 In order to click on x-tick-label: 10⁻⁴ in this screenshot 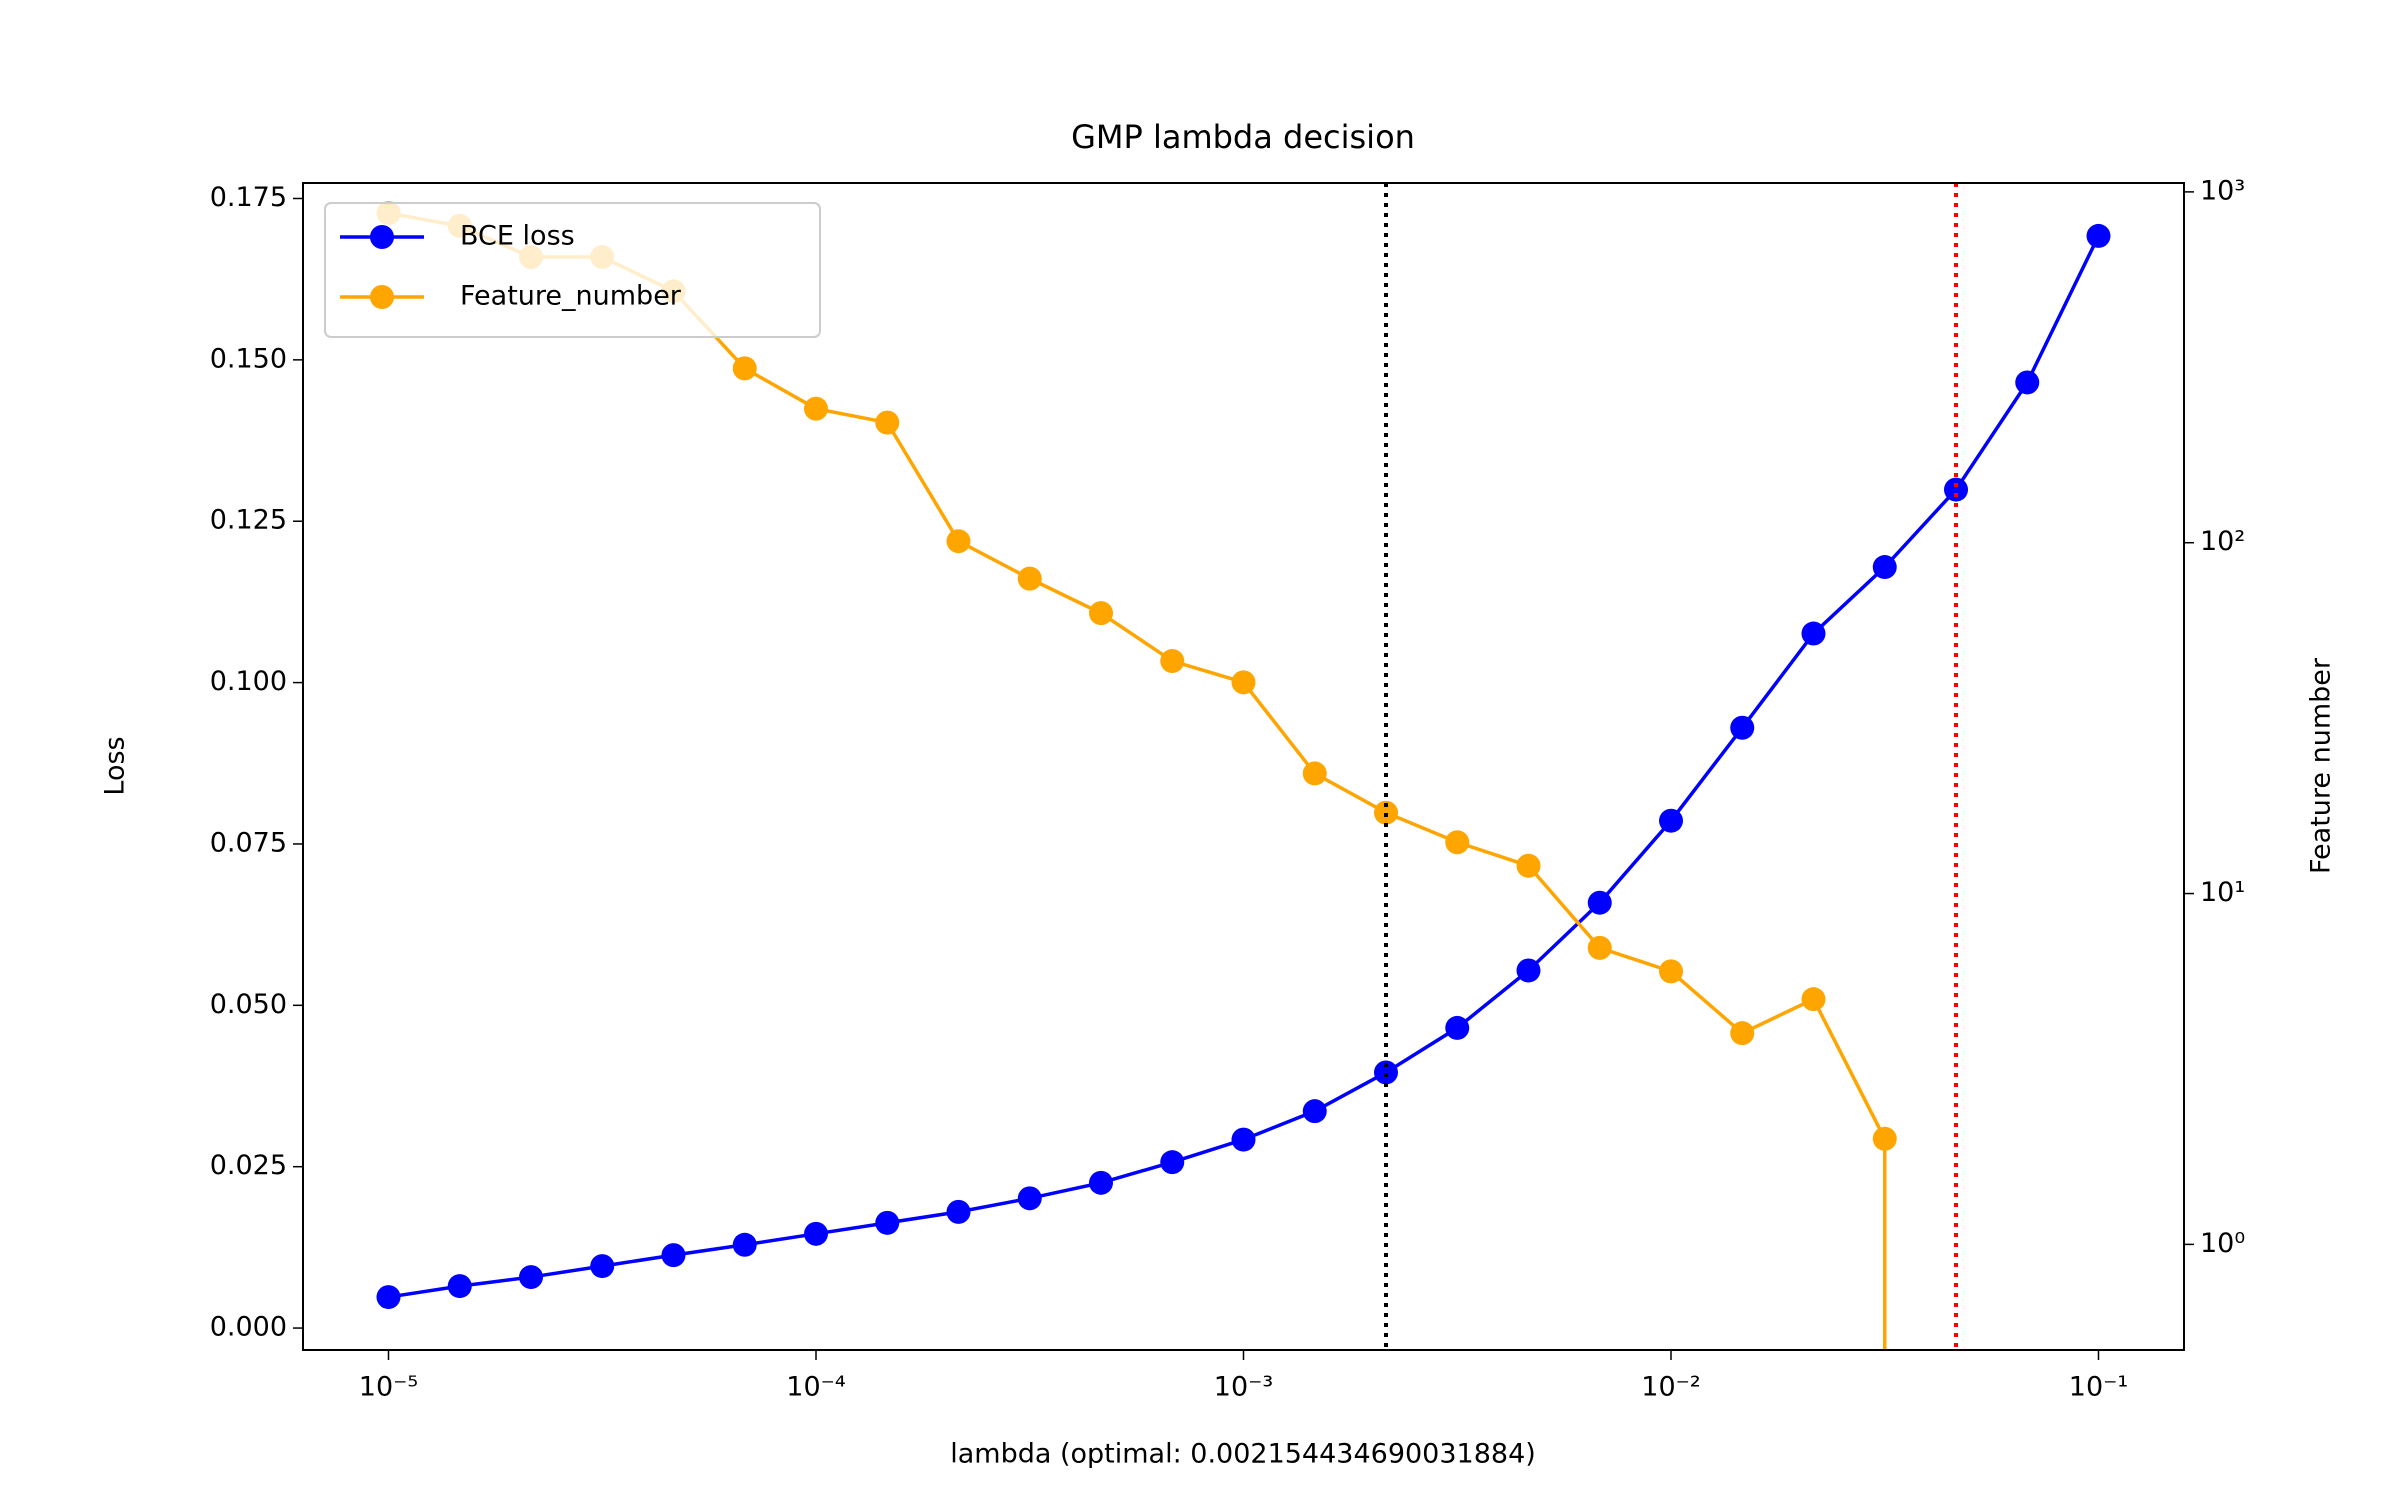, I will do `click(815, 1387)`.